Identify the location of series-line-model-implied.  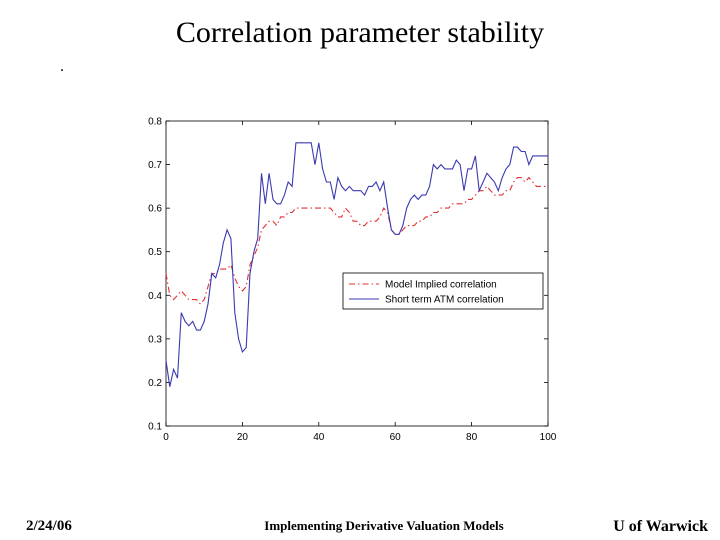
(356, 240).